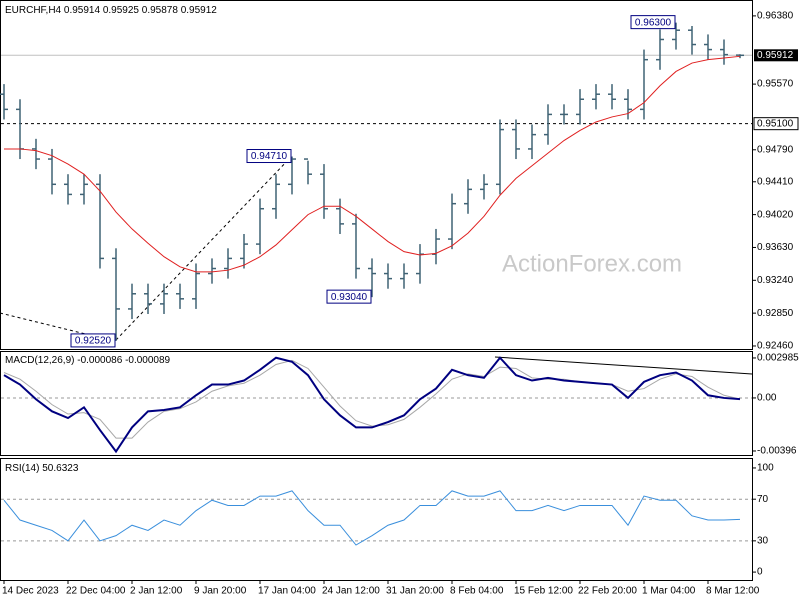  Describe the element at coordinates (765, 468) in the screenshot. I see `y-tick-label: 100` at that location.